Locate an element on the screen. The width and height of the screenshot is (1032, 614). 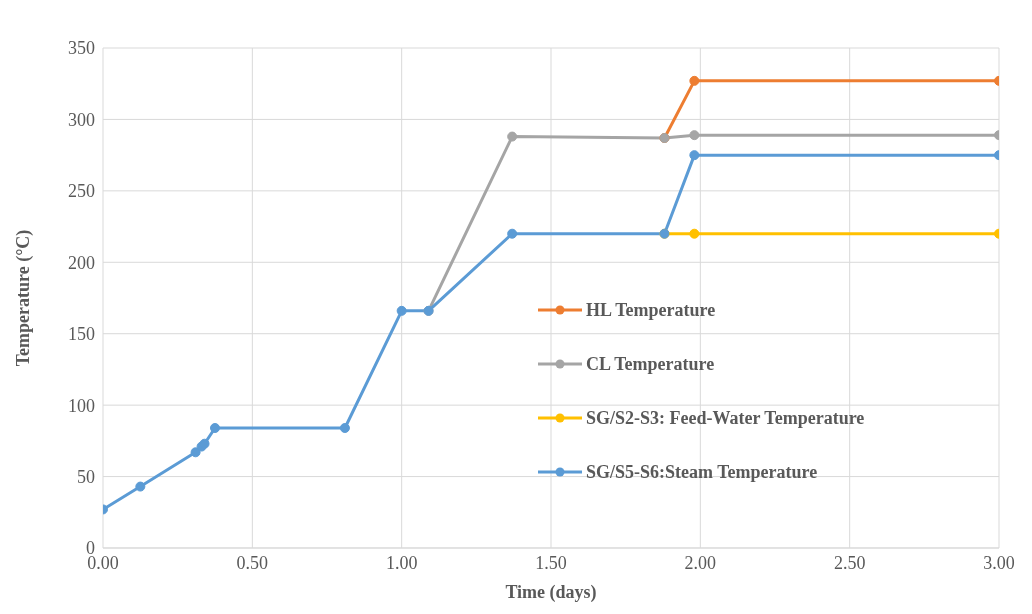
x-tick-label: 2.00 is located at coordinates (700, 562).